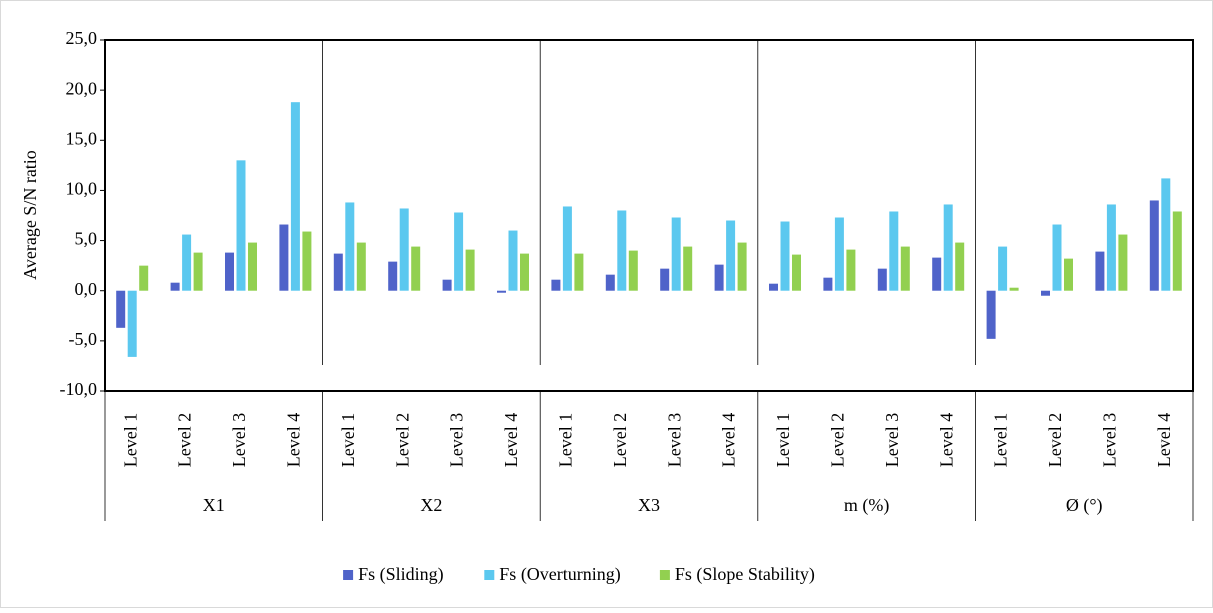  What do you see at coordinates (30, 215) in the screenshot?
I see `y-axis-title: Average S/N ratio` at bounding box center [30, 215].